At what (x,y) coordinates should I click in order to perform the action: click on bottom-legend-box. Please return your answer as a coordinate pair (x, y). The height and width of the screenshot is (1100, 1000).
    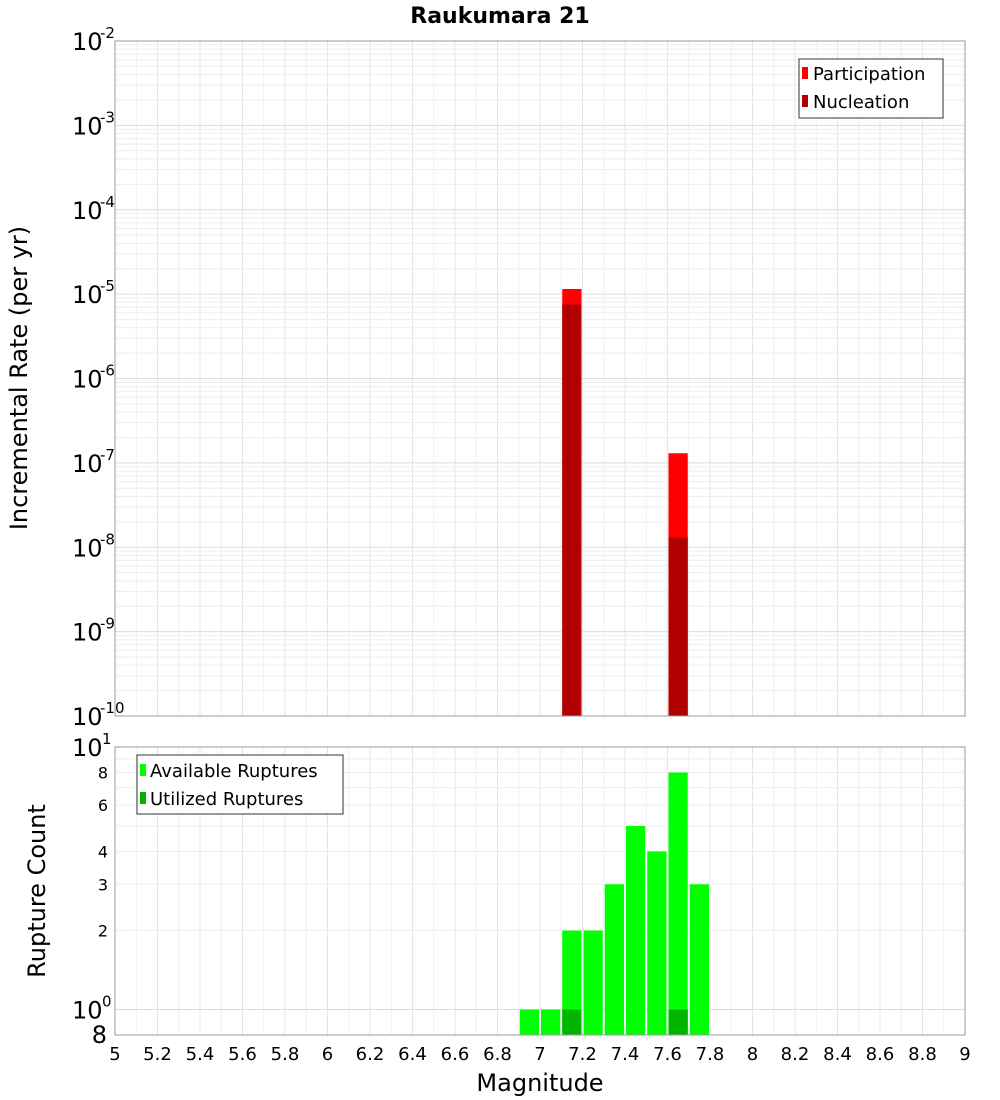
    Looking at the image, I should click on (240, 784).